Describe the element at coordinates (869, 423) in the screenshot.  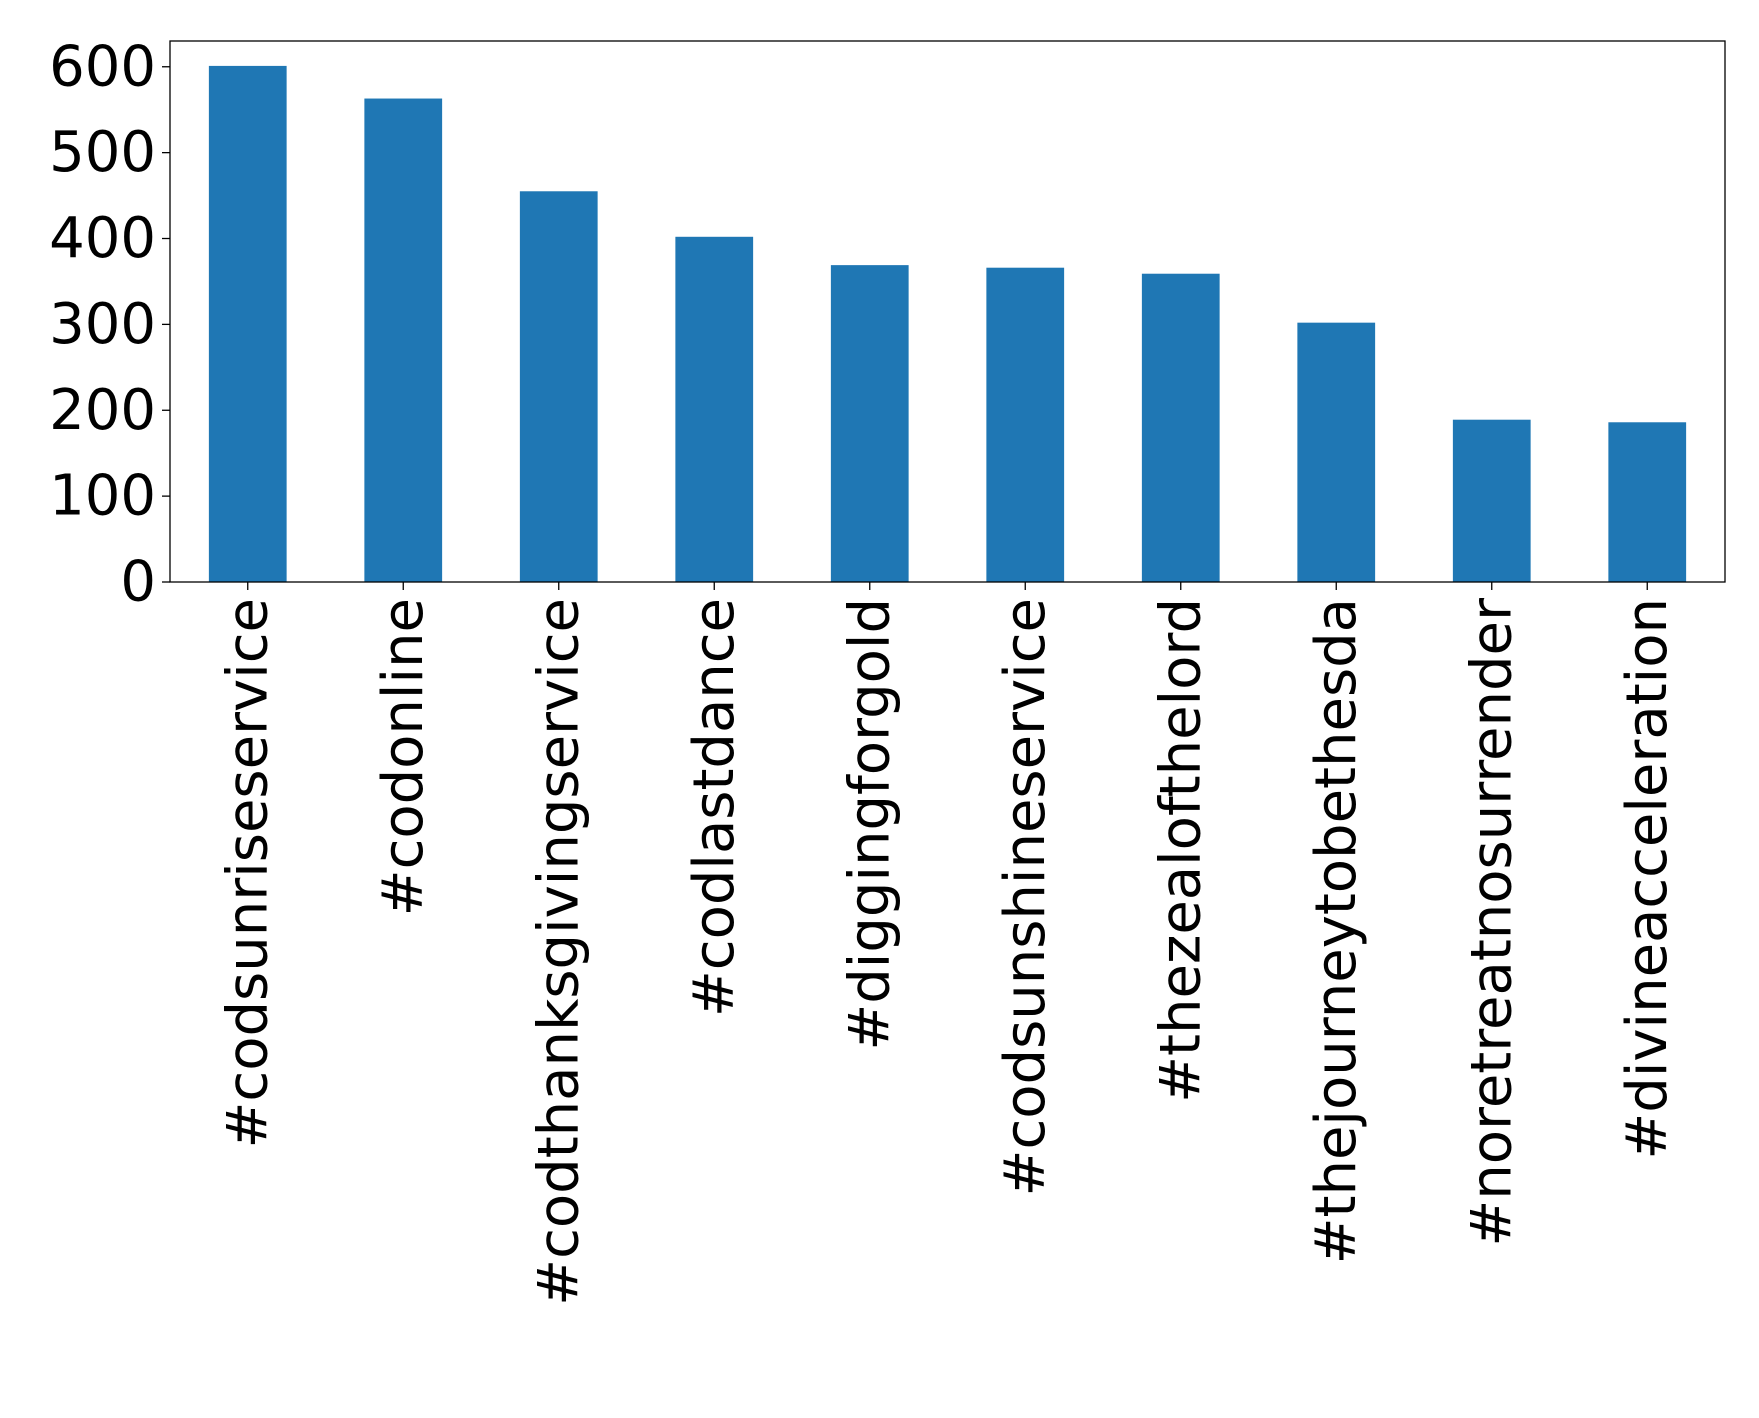
I see `bar-diggingforgold` at that location.